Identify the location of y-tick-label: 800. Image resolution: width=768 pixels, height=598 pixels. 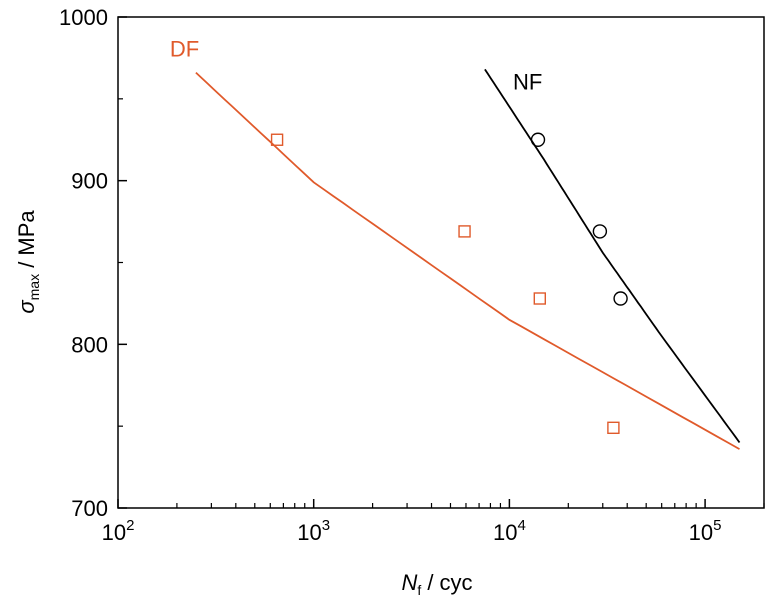
(89, 344).